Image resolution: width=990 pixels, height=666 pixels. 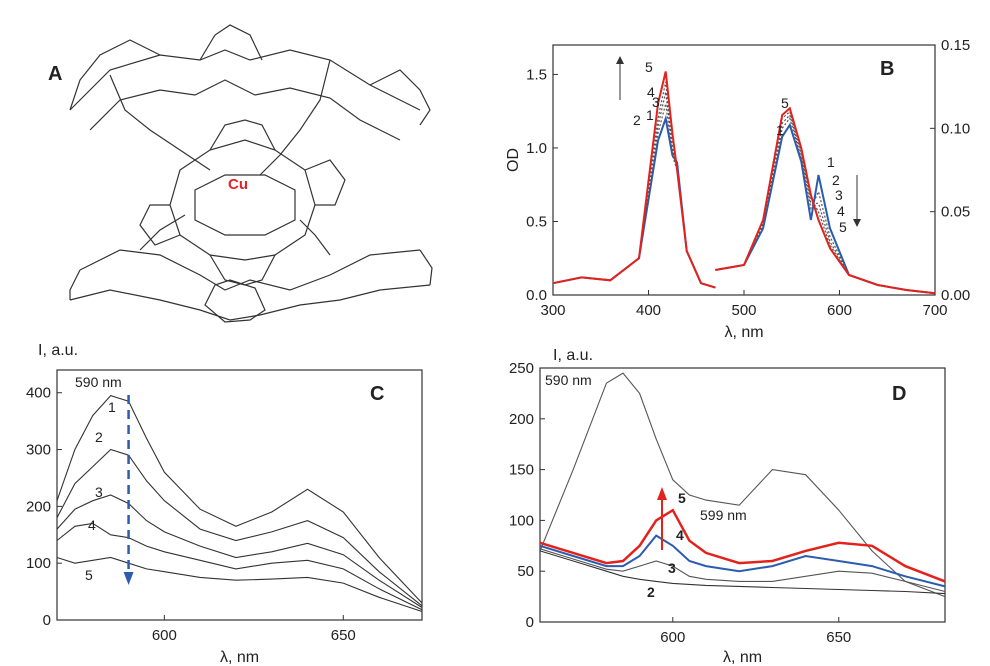 I want to click on x-tick-label: 300, so click(x=552, y=310).